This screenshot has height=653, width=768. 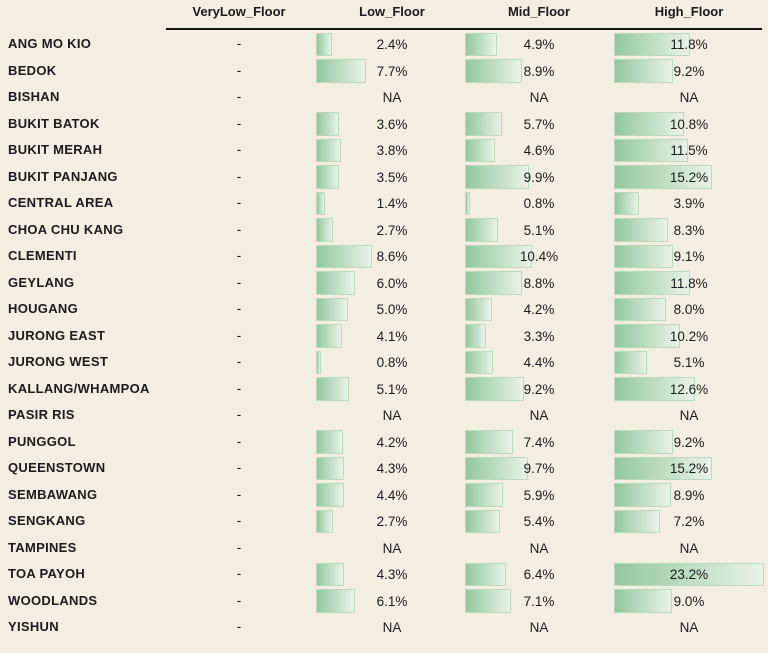 I want to click on mid-value: 10.4%, so click(x=539, y=256).